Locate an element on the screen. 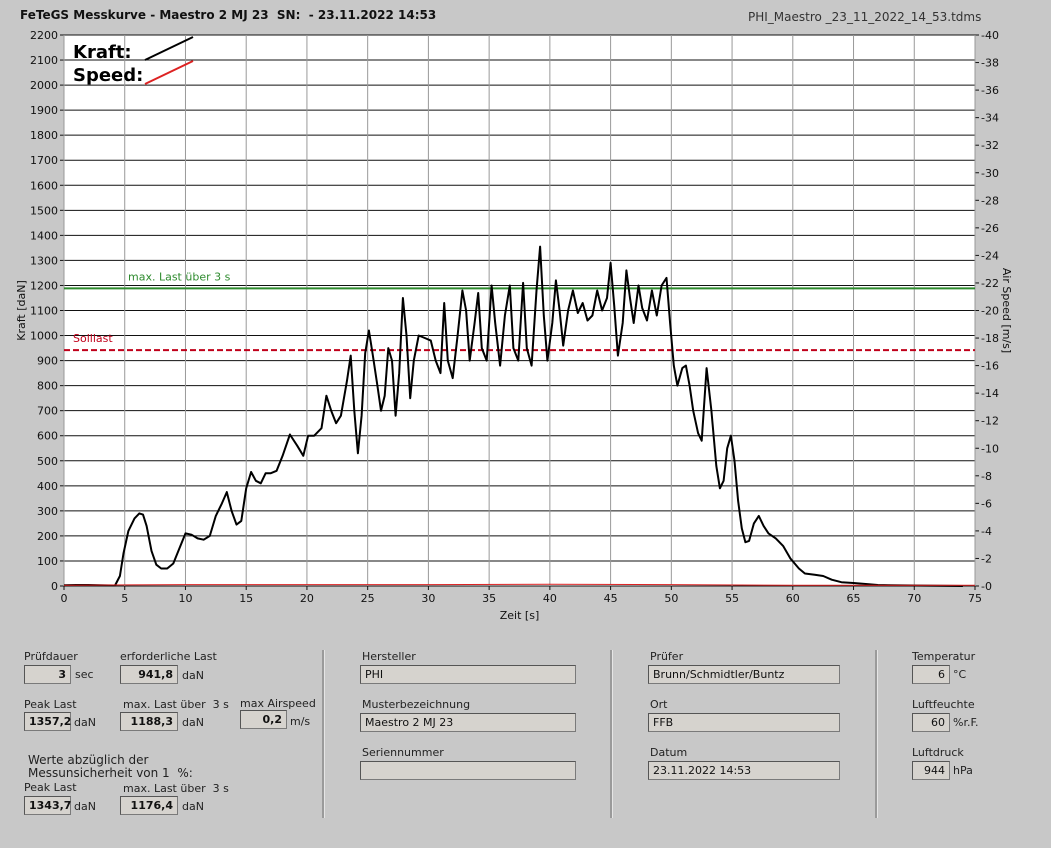 This screenshot has height=848, width=1051. speed-series-line is located at coordinates (519, 584).